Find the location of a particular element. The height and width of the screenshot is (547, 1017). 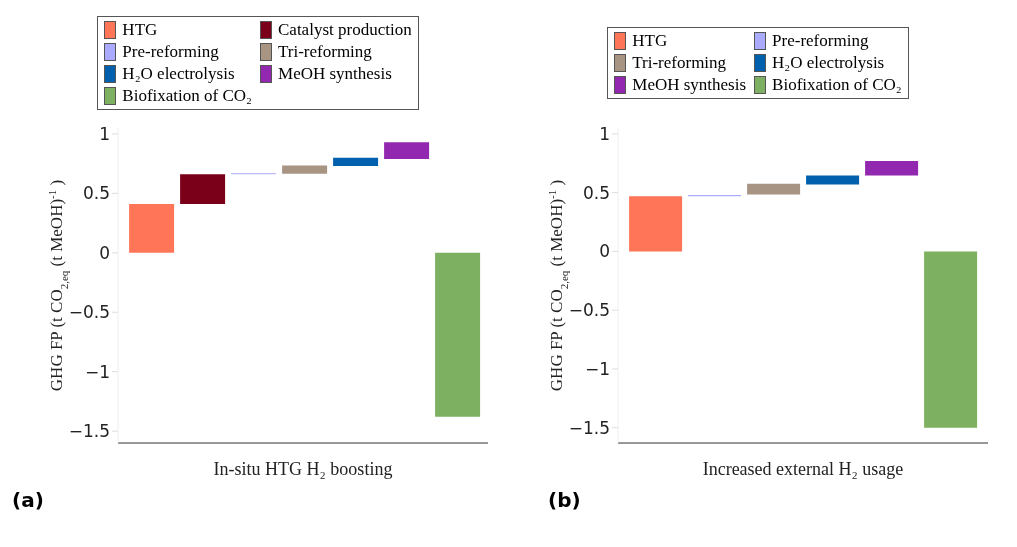

text: (a) is located at coordinates (28, 500).